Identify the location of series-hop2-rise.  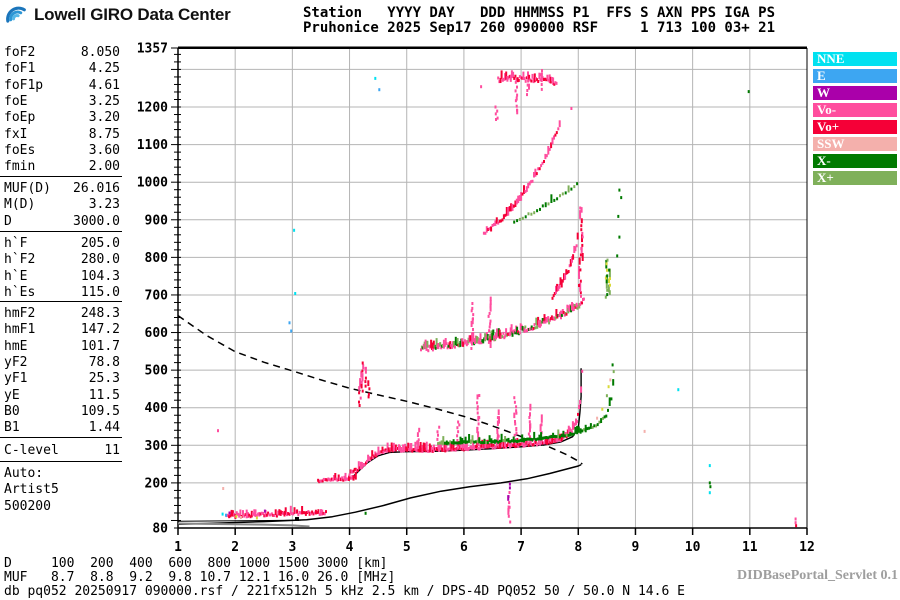
(565, 266).